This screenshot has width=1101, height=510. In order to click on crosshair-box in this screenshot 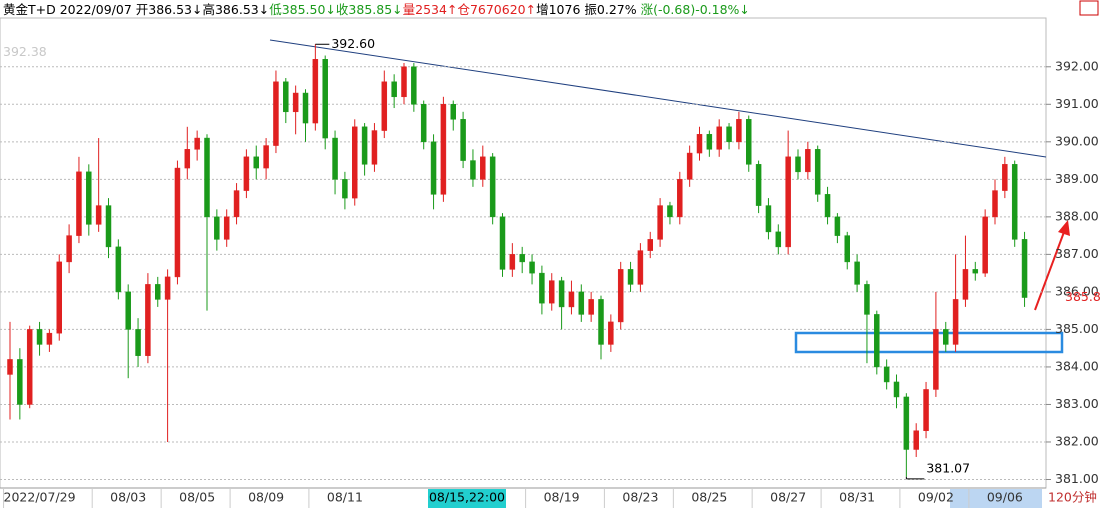, I will do `click(467, 498)`.